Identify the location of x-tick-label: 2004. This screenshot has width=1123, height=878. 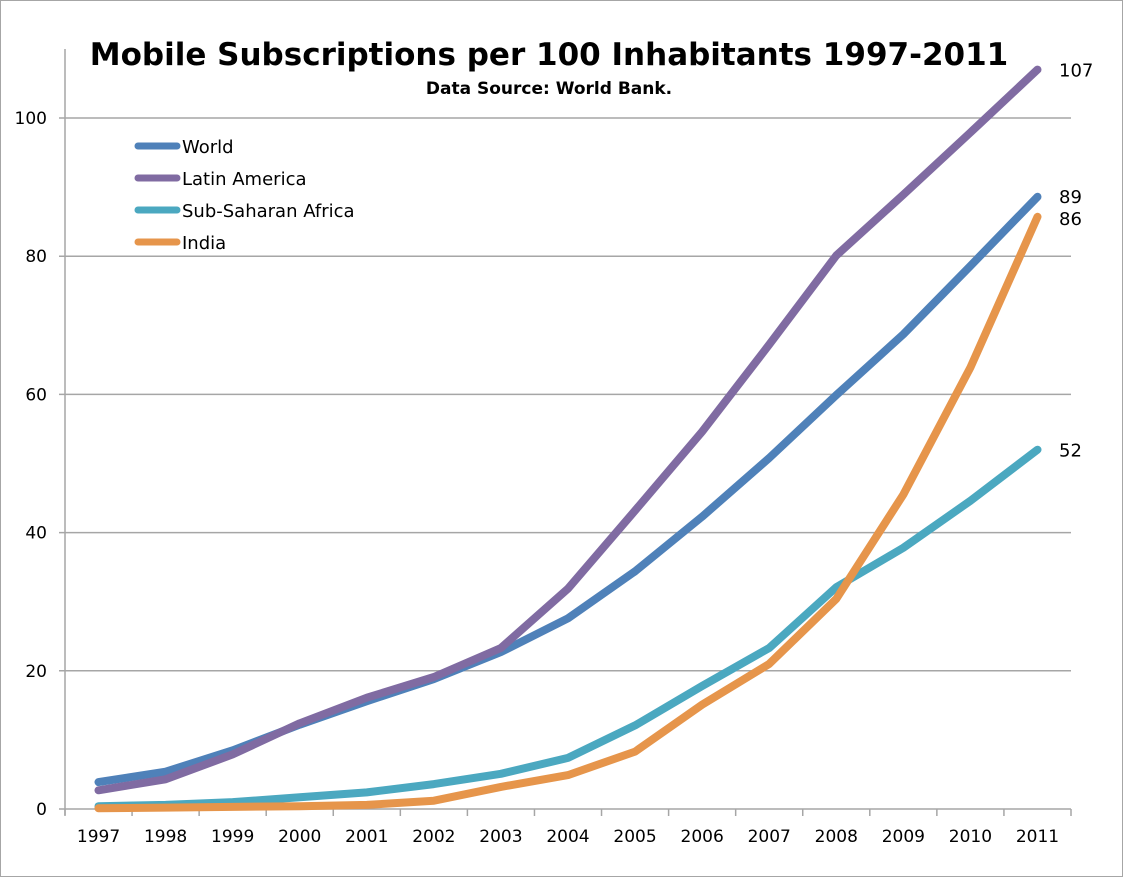
(567, 837).